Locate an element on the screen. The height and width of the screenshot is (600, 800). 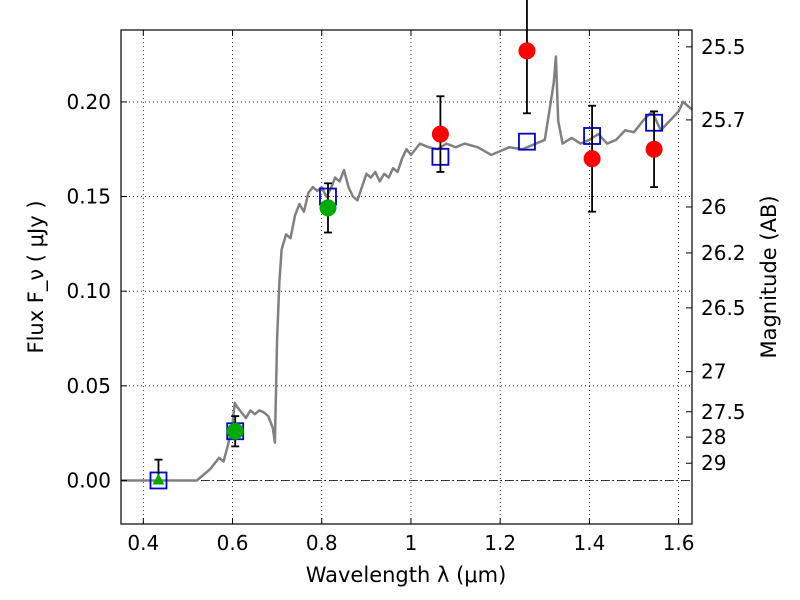
right-tick-label: 26 is located at coordinates (713, 207).